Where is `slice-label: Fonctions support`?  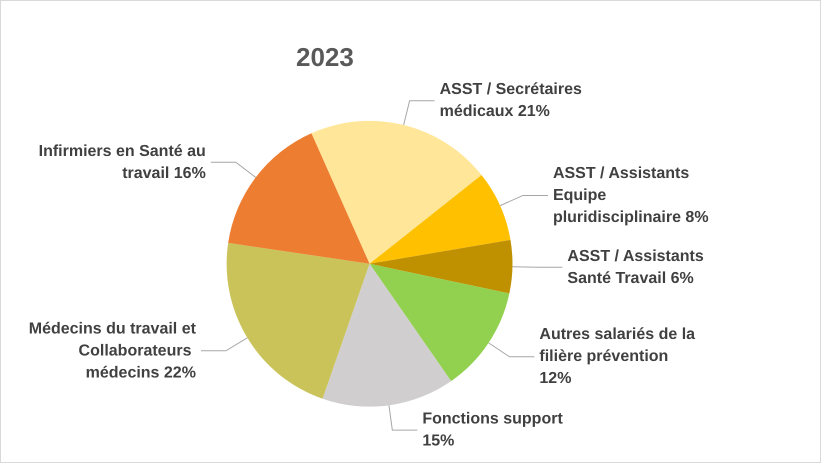 slice-label: Fonctions support is located at coordinates (495, 419).